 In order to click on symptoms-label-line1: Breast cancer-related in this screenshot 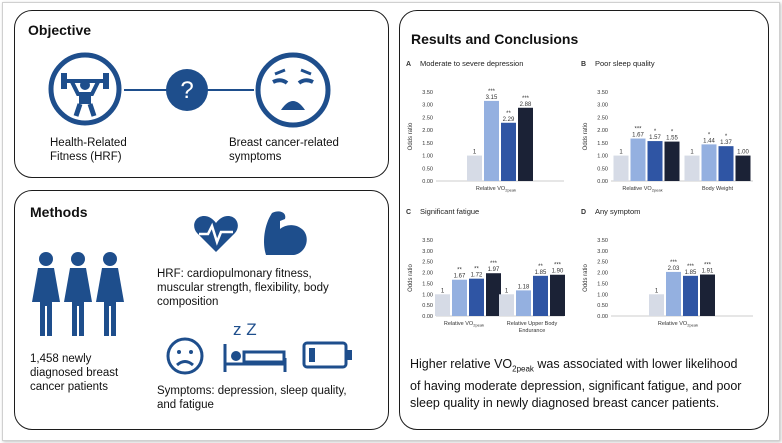, I will do `click(284, 143)`.